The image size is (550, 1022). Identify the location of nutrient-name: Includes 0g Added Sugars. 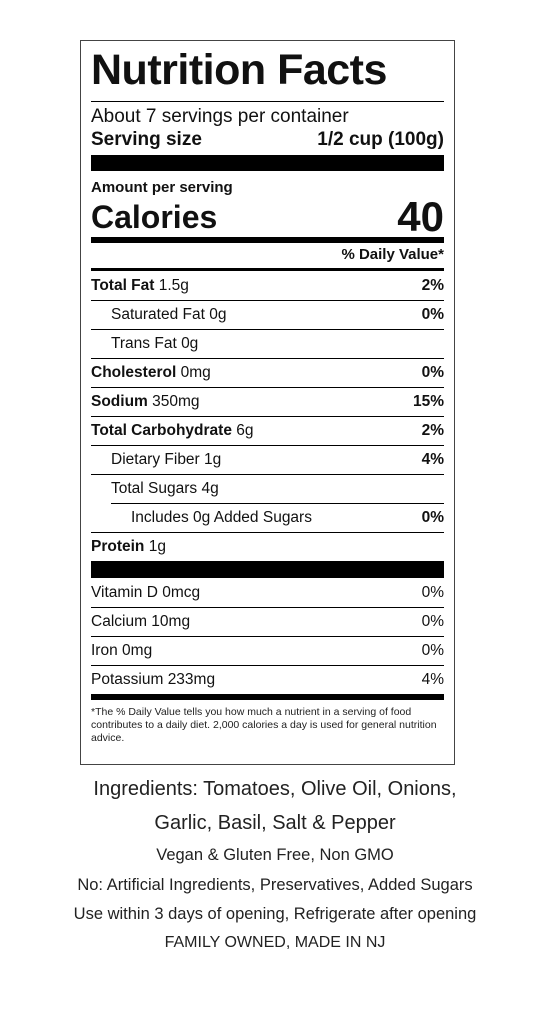
(221, 517).